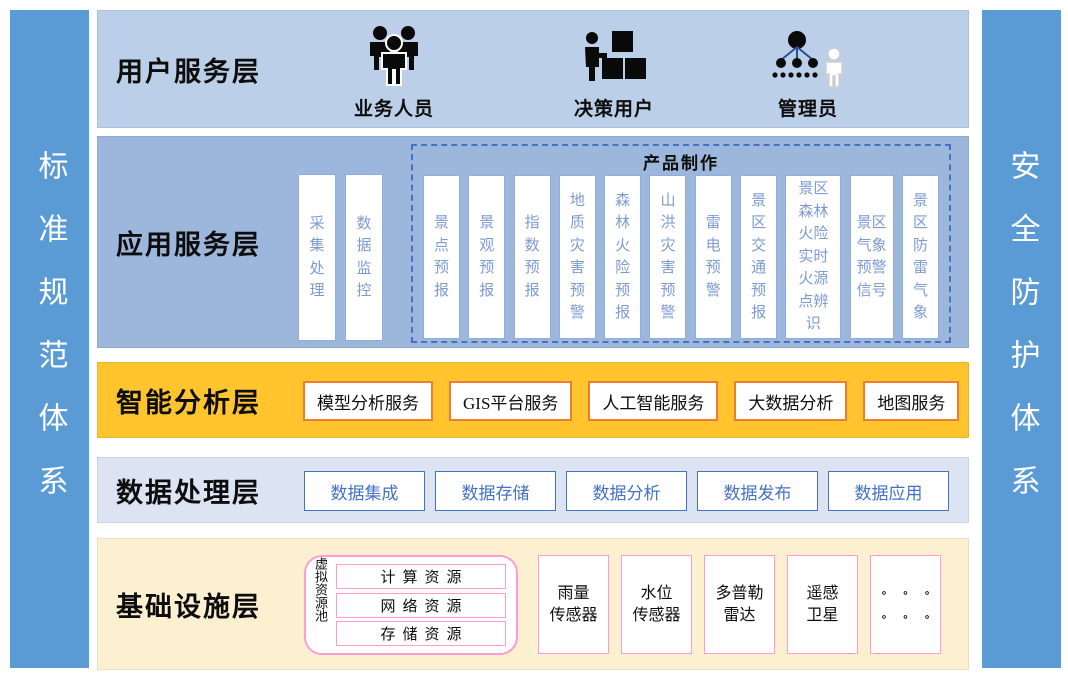  I want to click on role-administrator: 管理员, so click(808, 72).